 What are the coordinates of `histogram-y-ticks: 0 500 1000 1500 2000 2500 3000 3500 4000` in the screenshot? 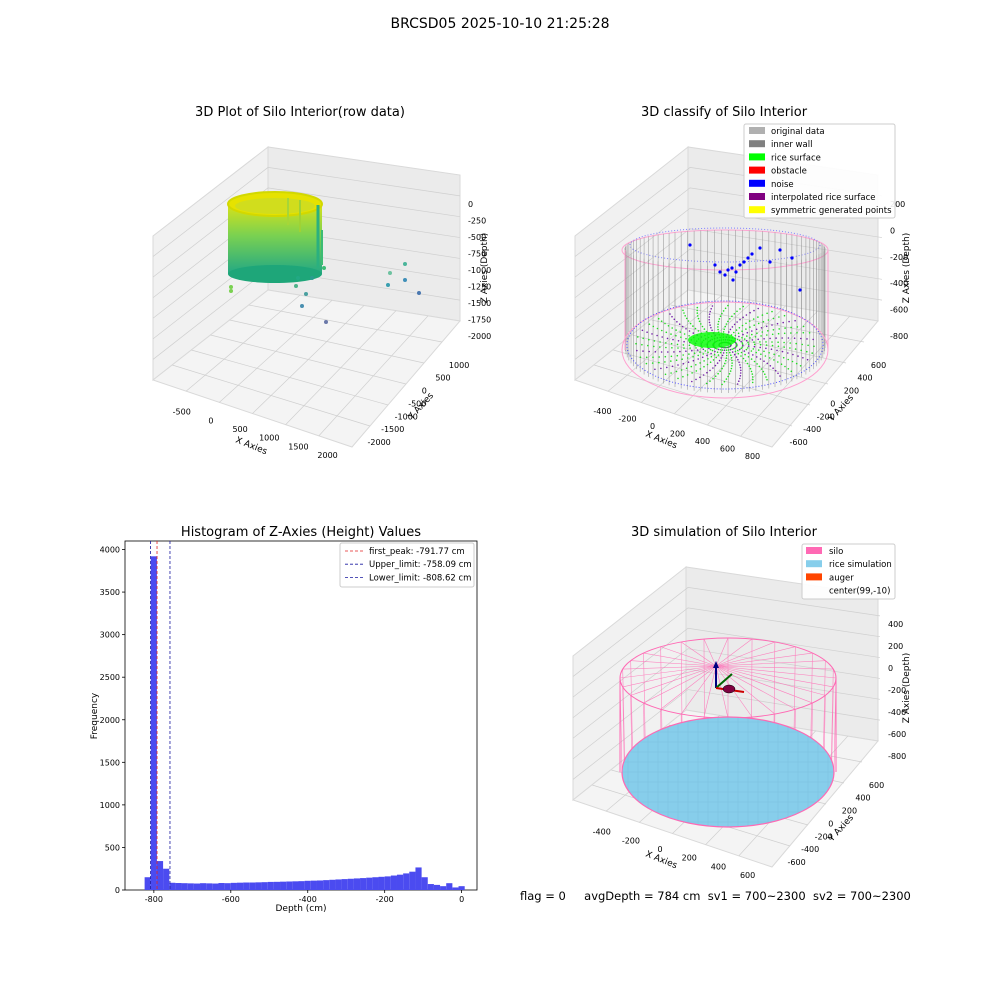 It's located at (112, 720).